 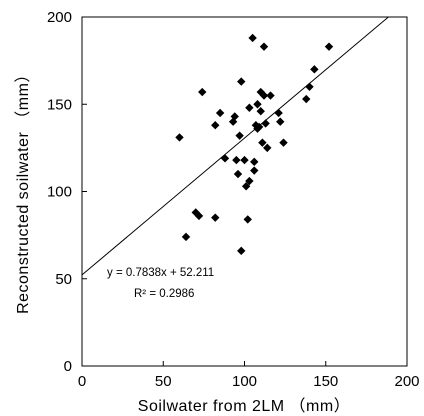 What do you see at coordinates (59, 192) in the screenshot?
I see `y-tick-label: 100` at bounding box center [59, 192].